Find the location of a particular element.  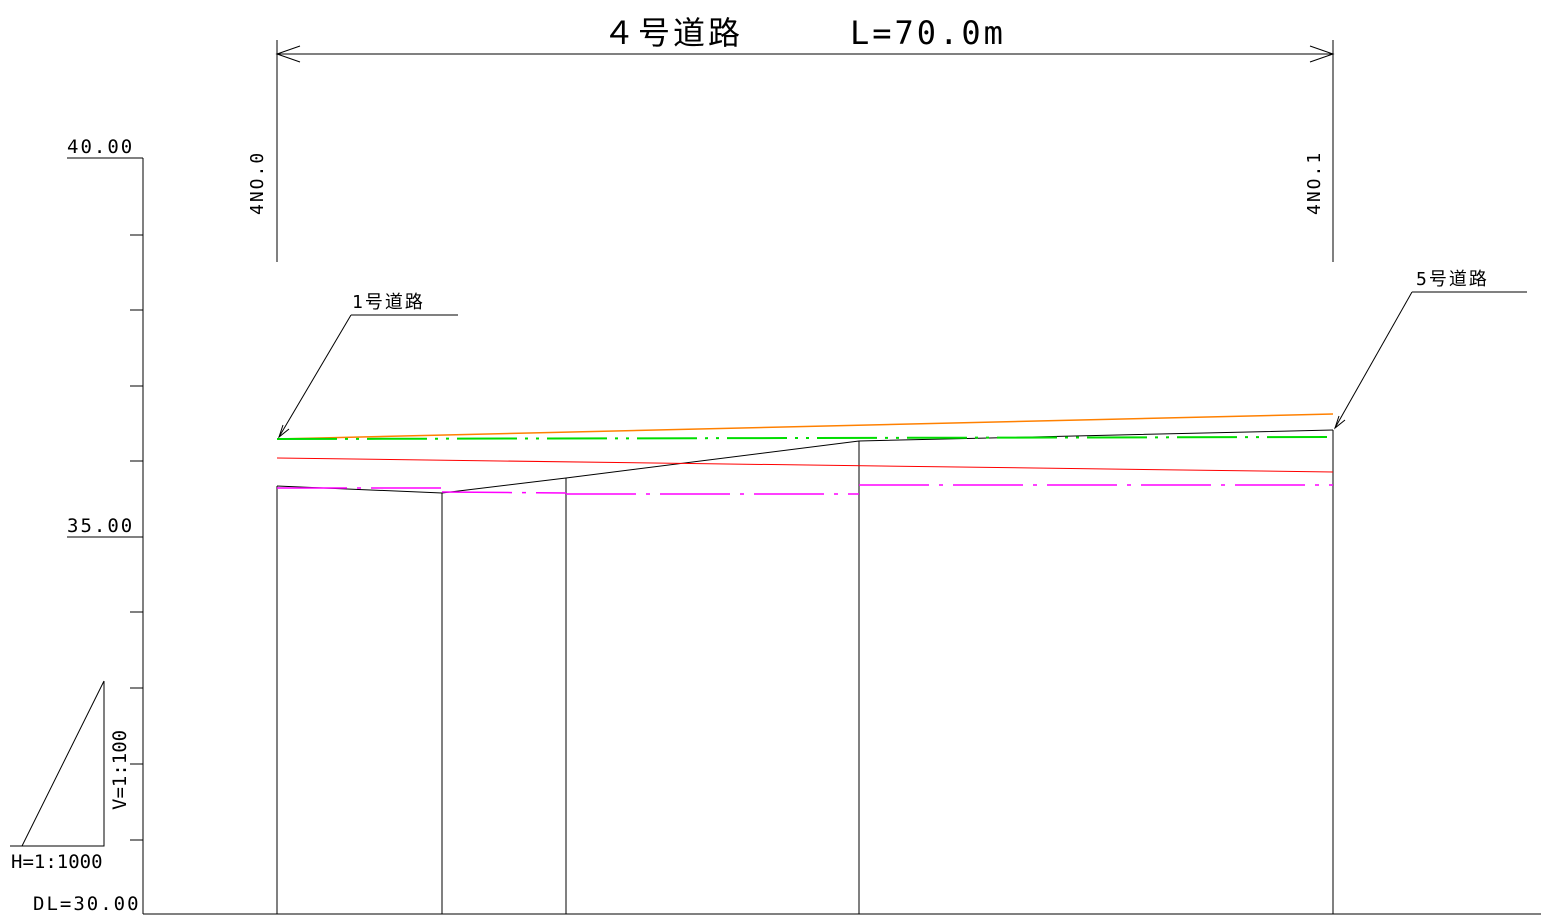

road-length: L=70.0m is located at coordinates (928, 33).